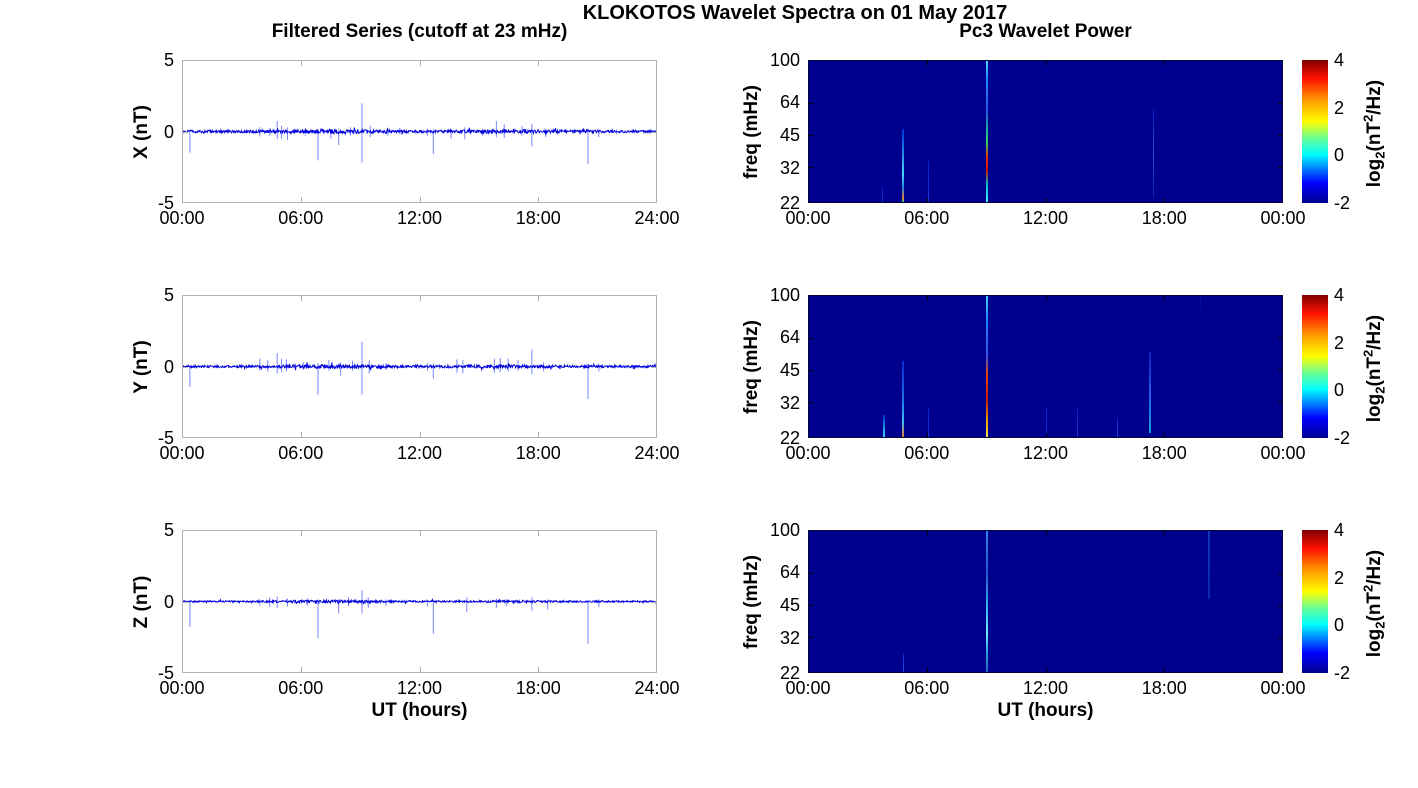 Image resolution: width=1418 pixels, height=788 pixels. I want to click on freq-tick-label: 64, so click(789, 102).